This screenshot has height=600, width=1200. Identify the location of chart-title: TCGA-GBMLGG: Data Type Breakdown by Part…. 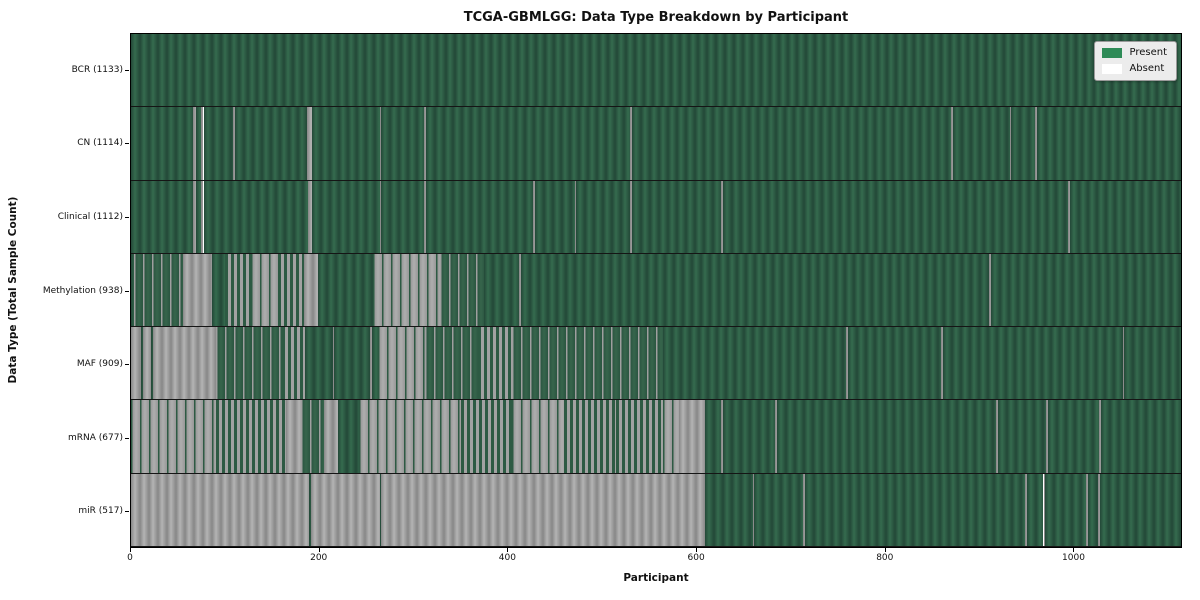
(656, 17).